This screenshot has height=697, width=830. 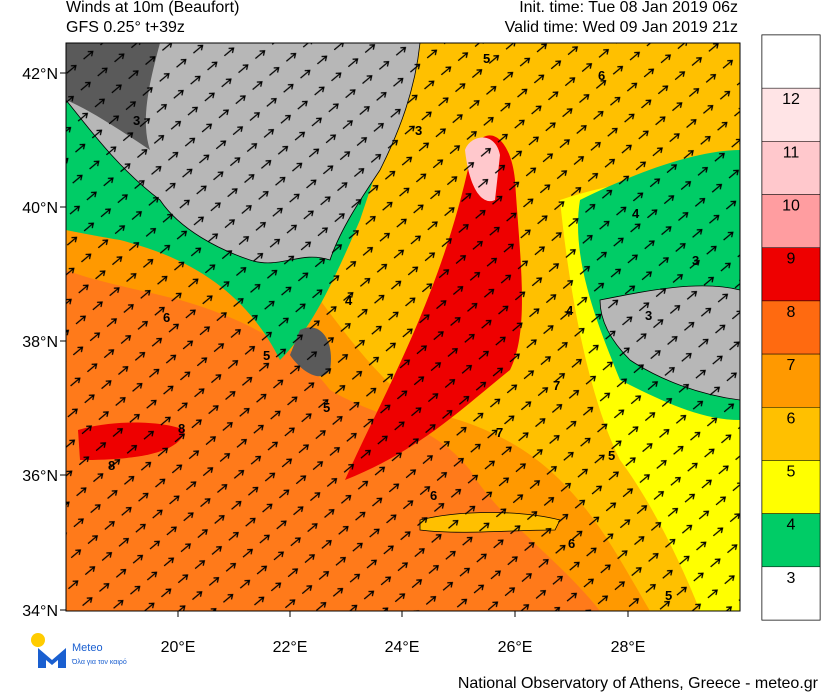 I want to click on logo-dot, so click(x=38, y=640).